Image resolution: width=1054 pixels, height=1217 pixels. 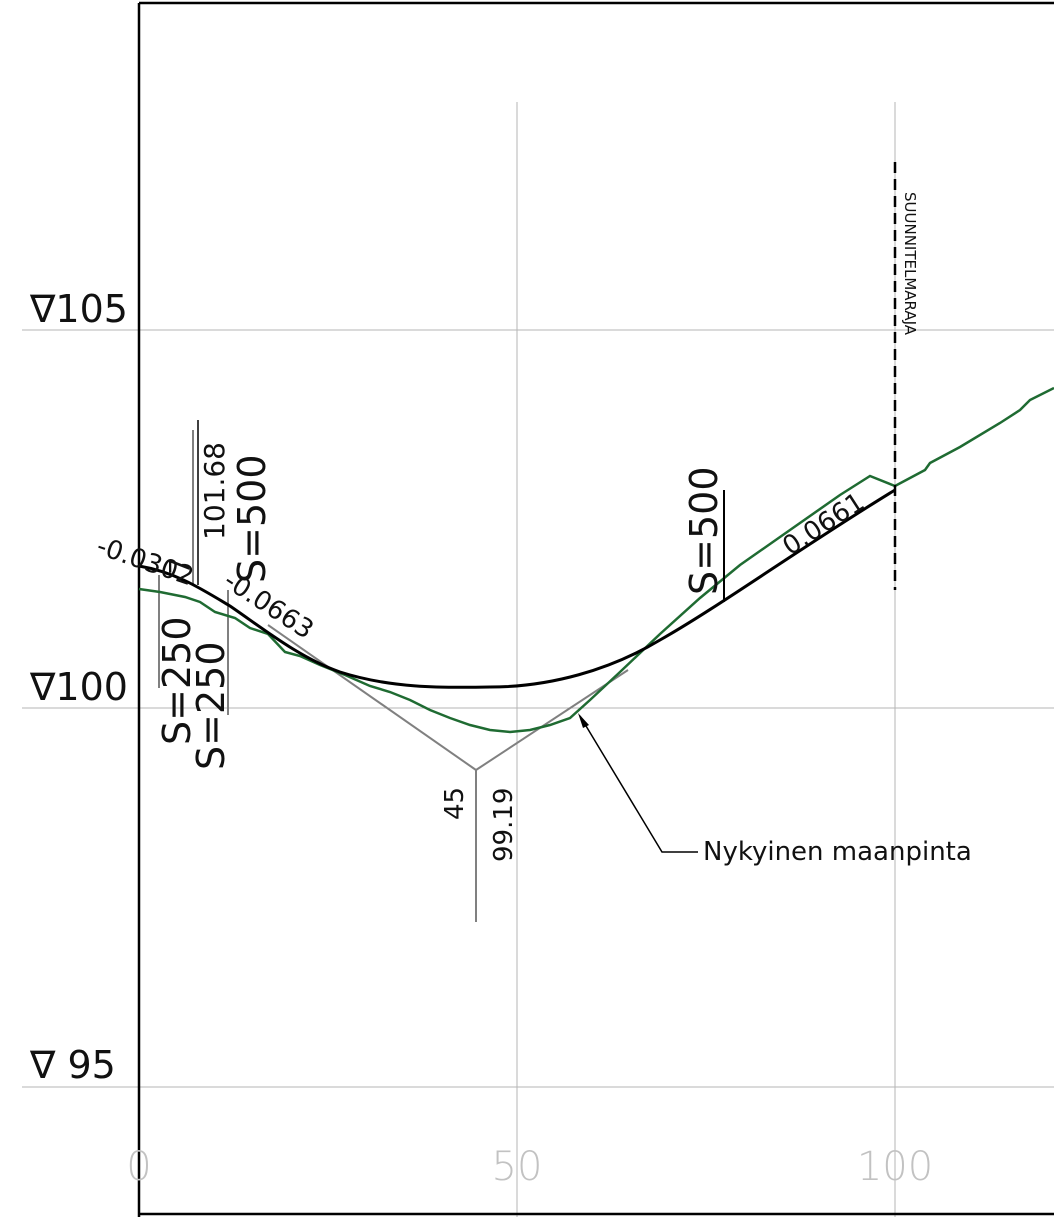 I want to click on station-label-100: 100, so click(x=895, y=1167).